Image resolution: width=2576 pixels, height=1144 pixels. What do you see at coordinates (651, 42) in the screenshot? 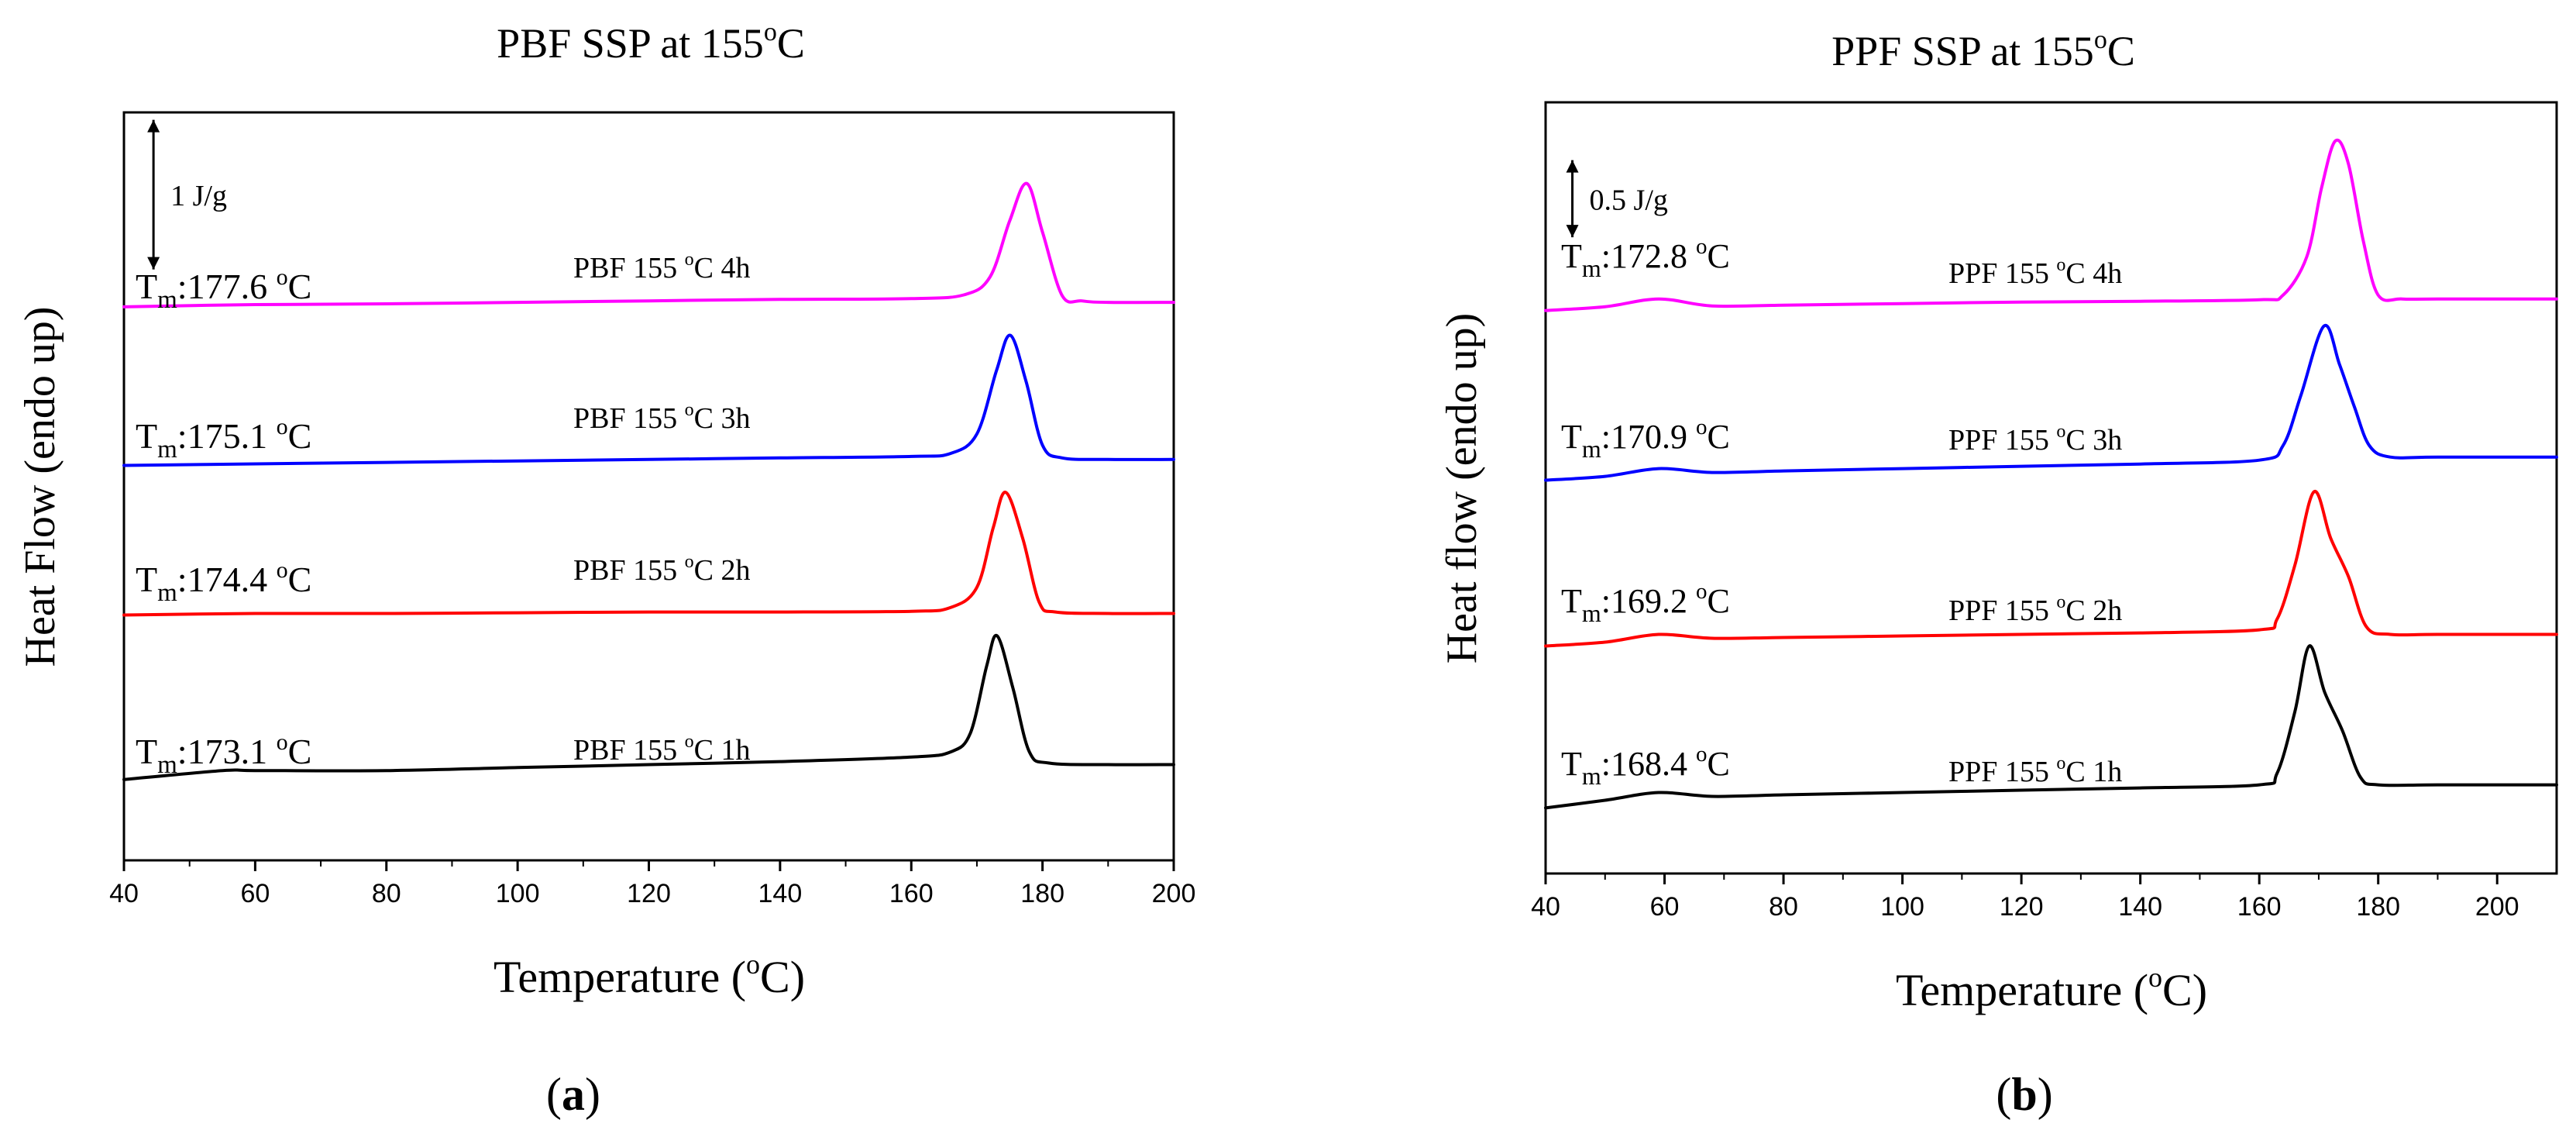
I see `panel-a-title: PBF SSP at 155oC` at bounding box center [651, 42].